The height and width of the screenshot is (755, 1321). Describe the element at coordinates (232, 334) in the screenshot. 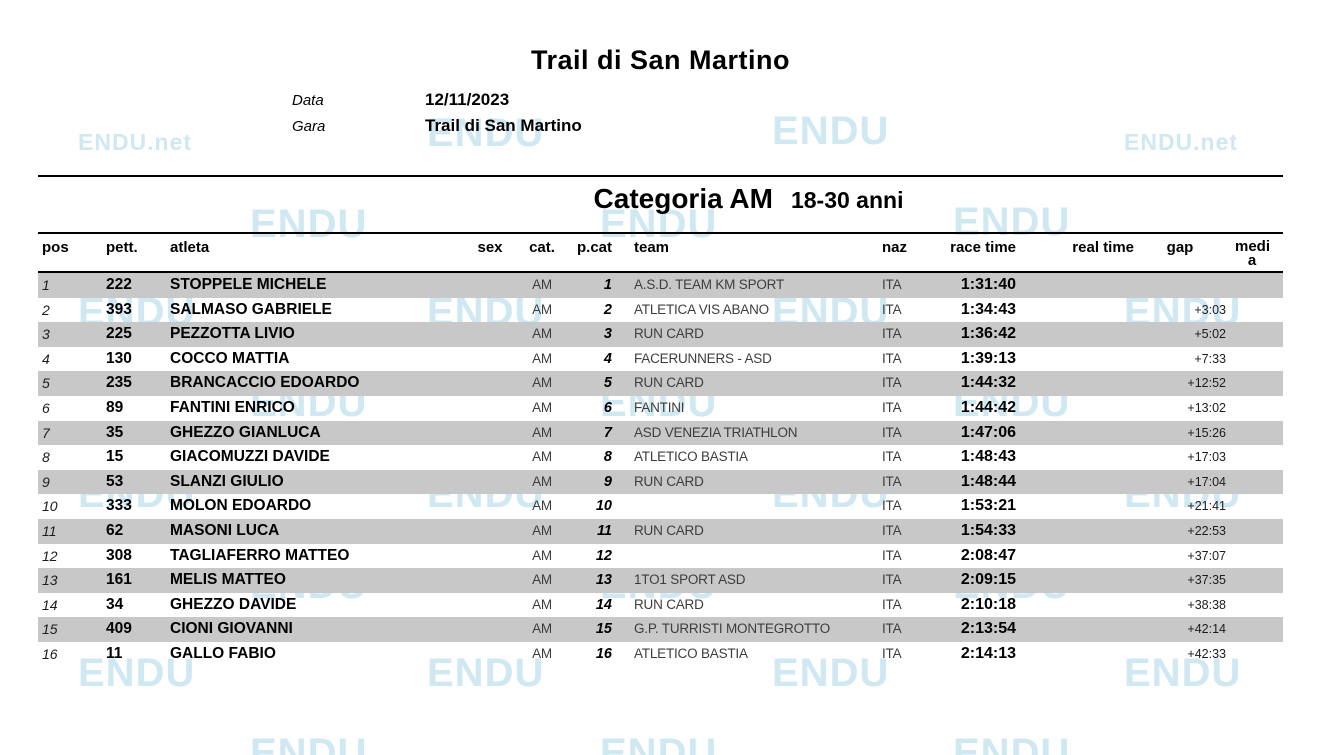

I see `cell-atleta: PEZZOTTA LIVIO` at that location.